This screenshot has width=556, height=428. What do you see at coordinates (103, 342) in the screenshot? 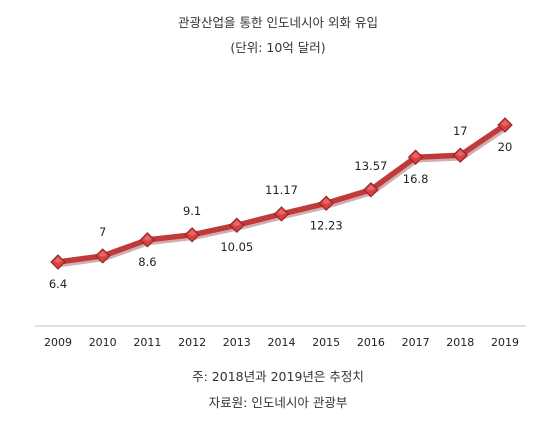
I see `x-tick-label: 2010` at bounding box center [103, 342].